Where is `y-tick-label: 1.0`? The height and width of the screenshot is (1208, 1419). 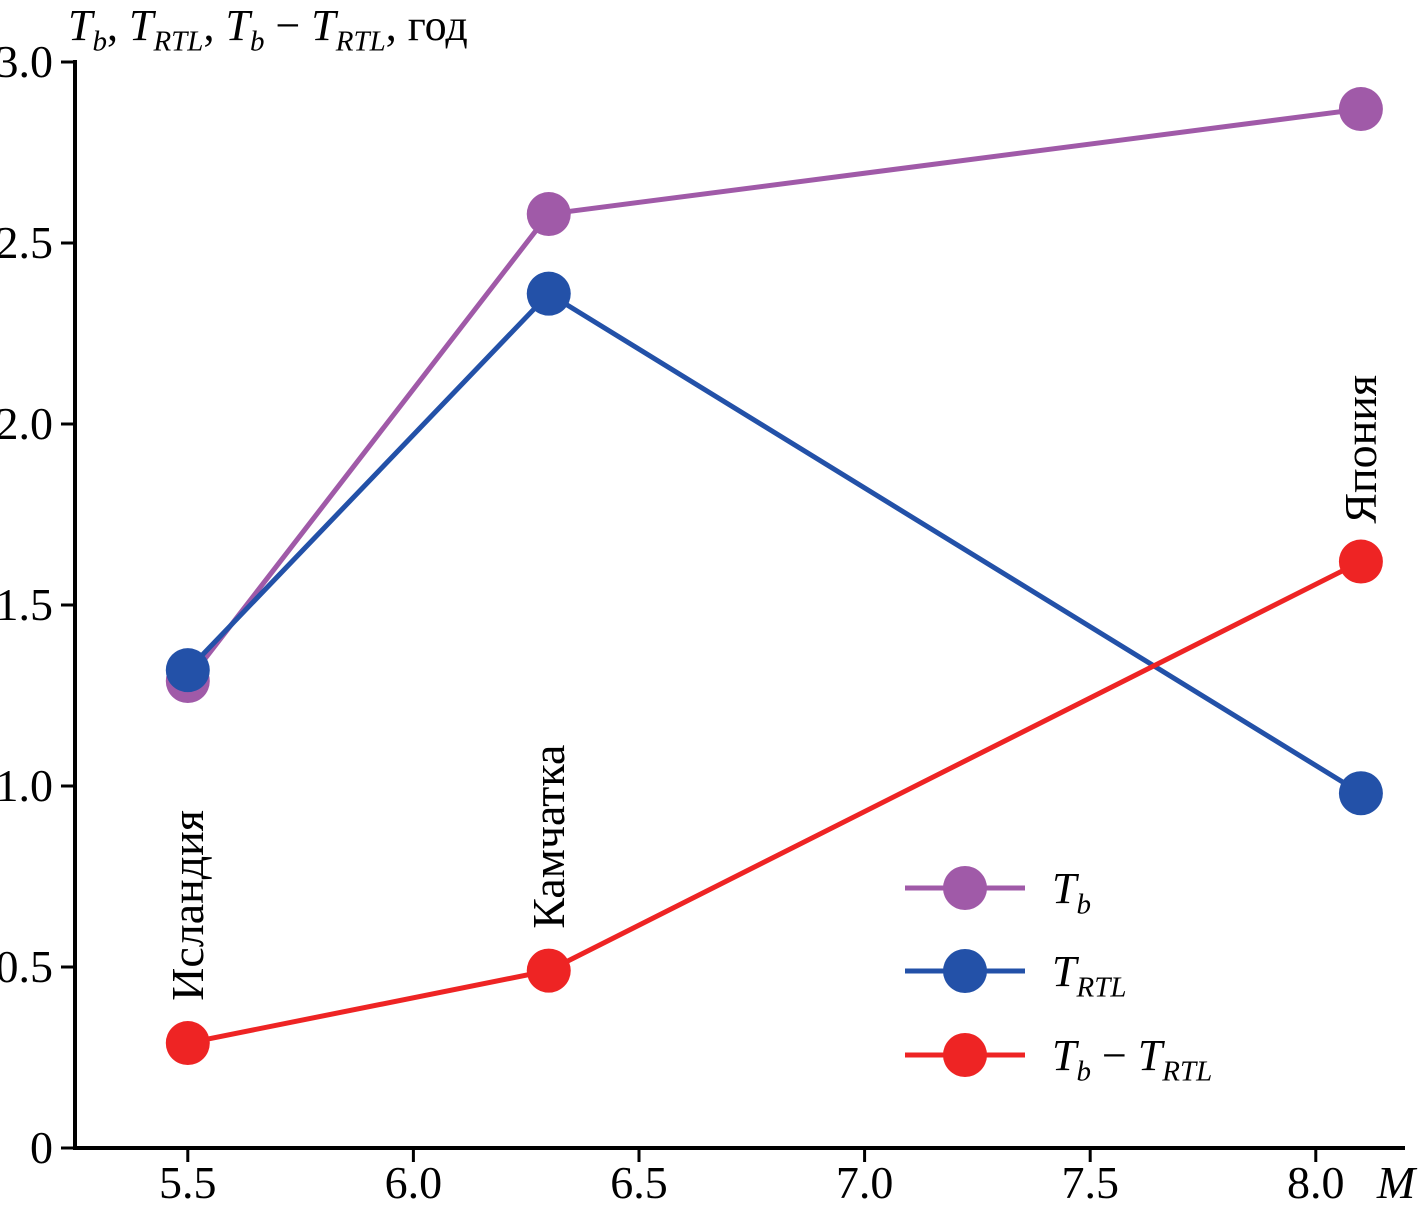
y-tick-label: 1.0 is located at coordinates (26, 785).